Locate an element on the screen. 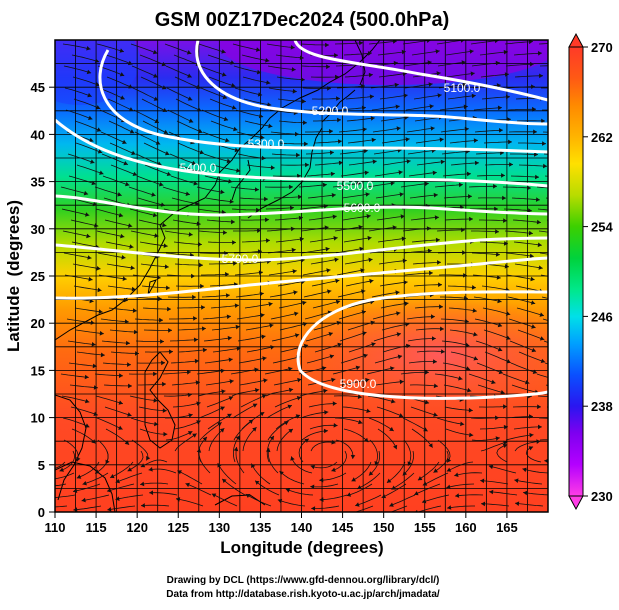 The image size is (619, 610). y-axis-ticks: 0 5 10 15 20 25 30 35 40 45 is located at coordinates (43, 300).